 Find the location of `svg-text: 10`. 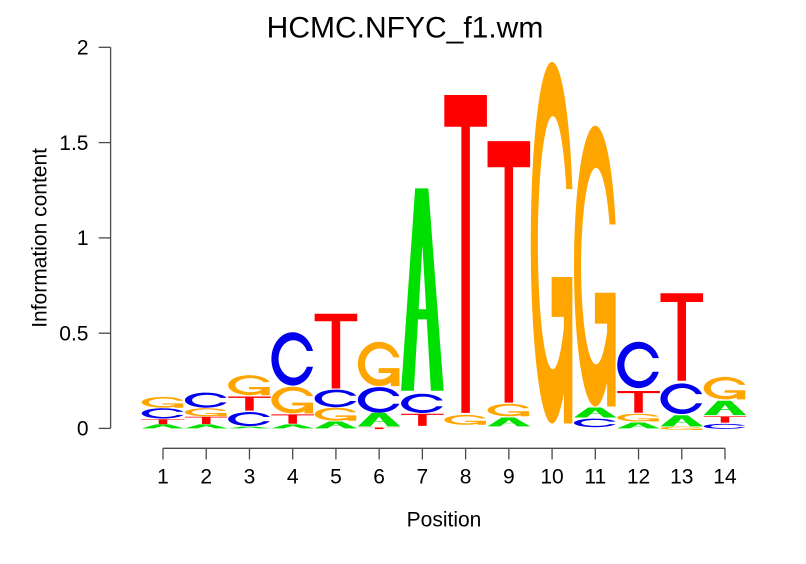

svg-text: 10 is located at coordinates (551, 477).